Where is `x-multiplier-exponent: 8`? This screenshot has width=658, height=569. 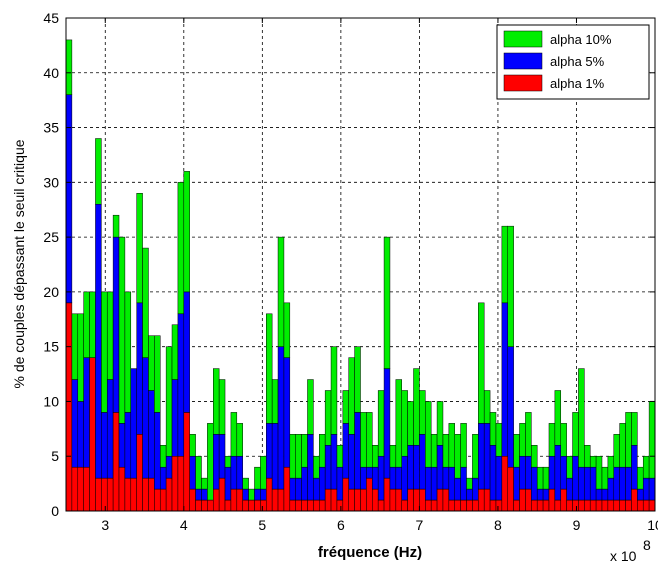
x-multiplier-exponent: 8 is located at coordinates (647, 545).